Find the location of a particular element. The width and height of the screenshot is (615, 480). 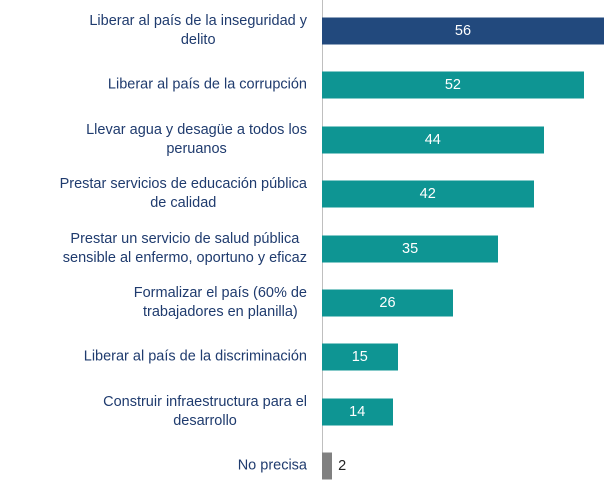

category-text: Liberar al país de la corrupción is located at coordinates (207, 84).